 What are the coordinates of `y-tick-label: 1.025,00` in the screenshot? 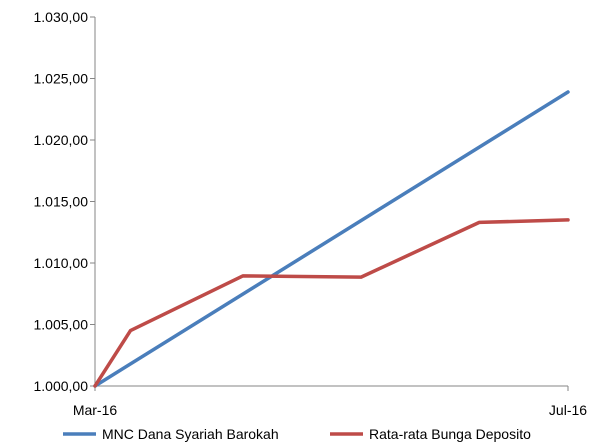 It's located at (61, 79).